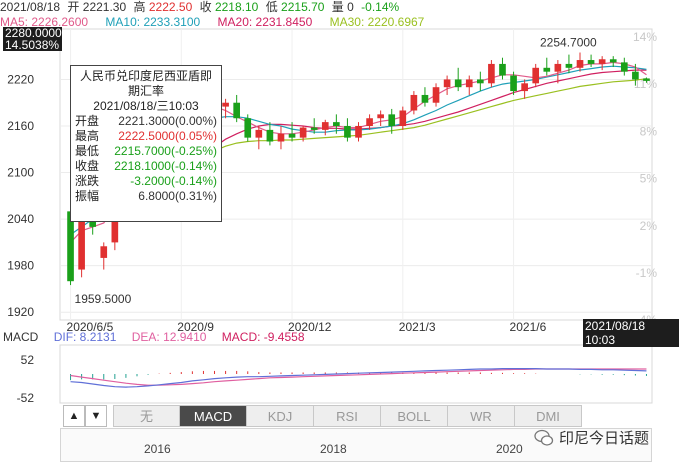 The image size is (679, 467). What do you see at coordinates (236, 7) in the screenshot?
I see `header-close: 2218.10` at bounding box center [236, 7].